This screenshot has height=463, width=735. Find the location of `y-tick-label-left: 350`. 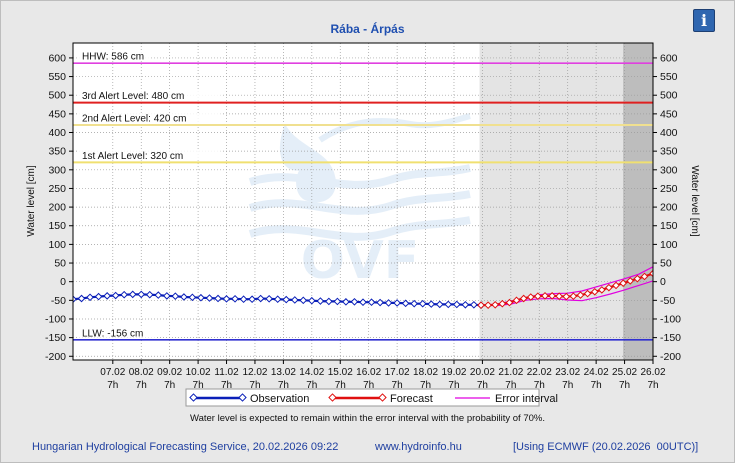

y-tick-label-left: 350 is located at coordinates (57, 152).